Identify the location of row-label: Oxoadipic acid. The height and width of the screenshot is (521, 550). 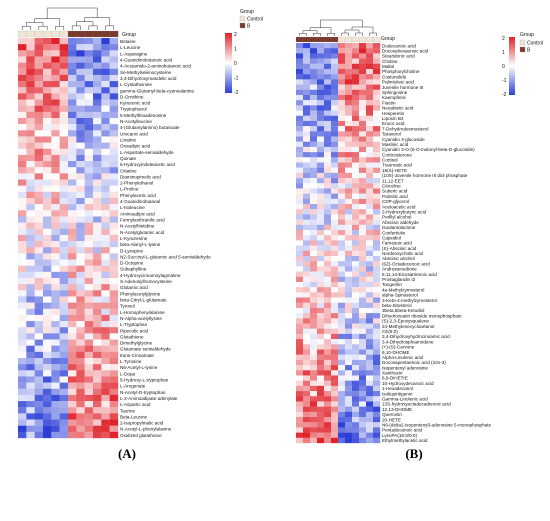
(135, 146).